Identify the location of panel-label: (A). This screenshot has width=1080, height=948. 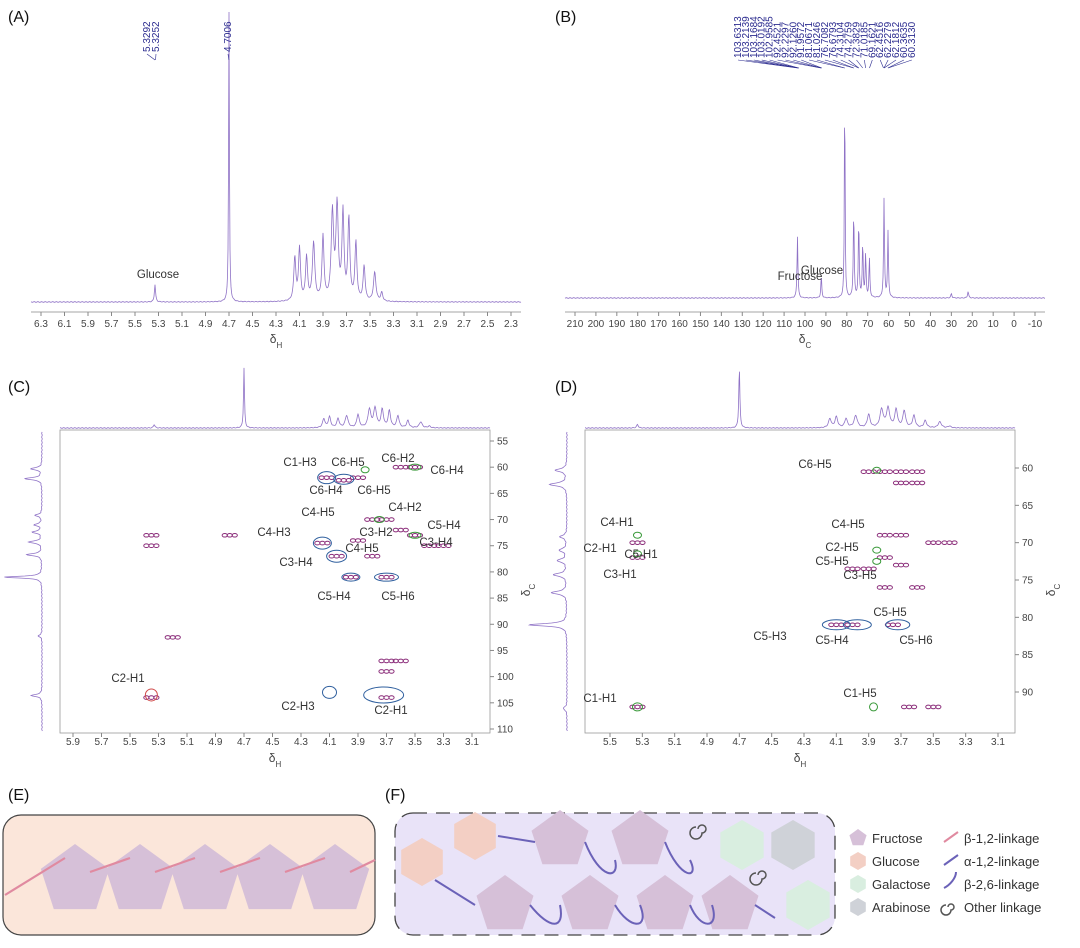
(18, 17).